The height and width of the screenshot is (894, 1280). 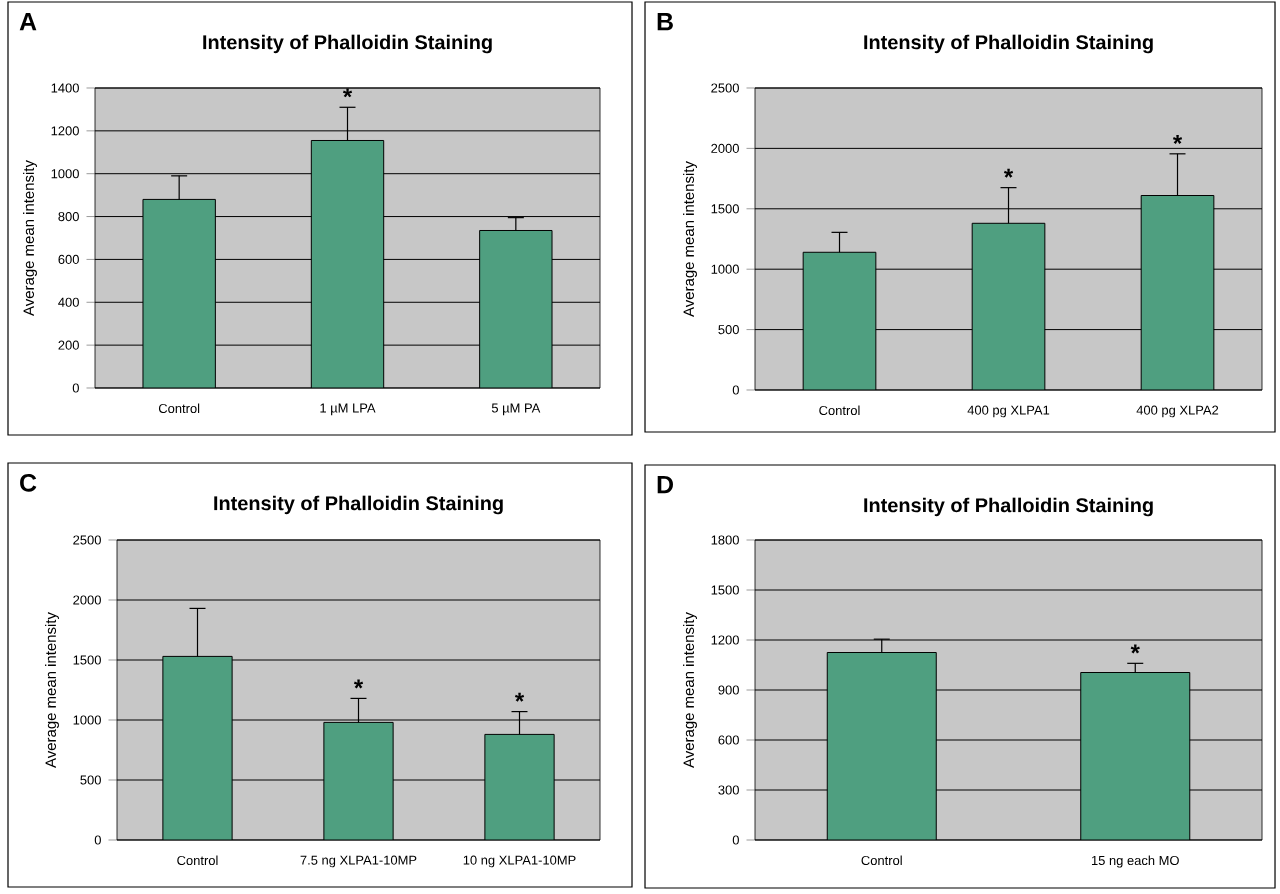 What do you see at coordinates (358, 861) in the screenshot?
I see `x-tick-label: 7.5 ng XLPA1-10MP` at bounding box center [358, 861].